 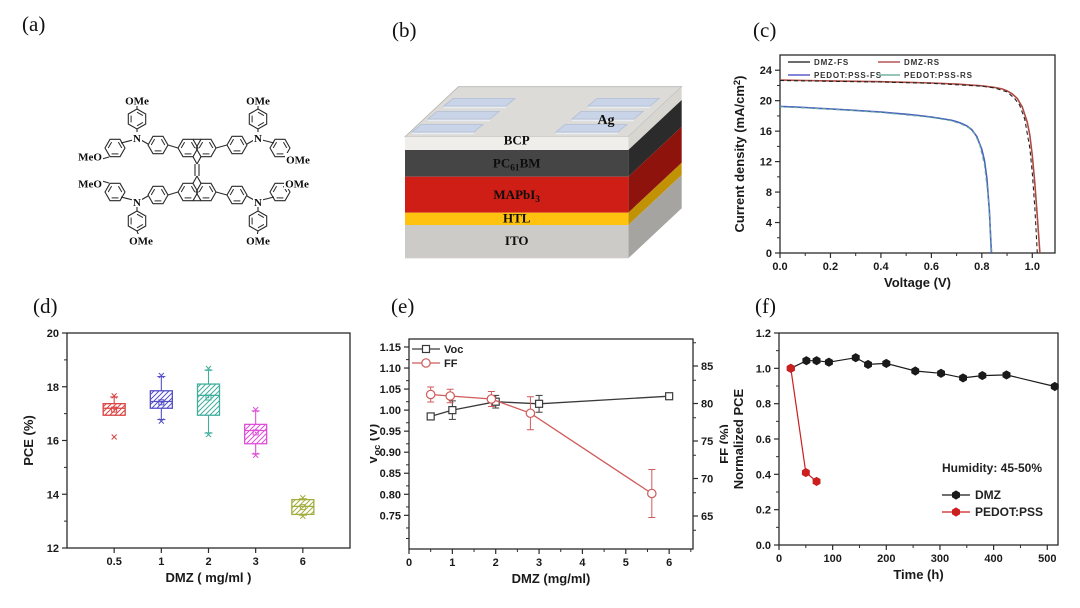 What do you see at coordinates (940, 559) in the screenshot?
I see `svg-text: 300` at bounding box center [940, 559].